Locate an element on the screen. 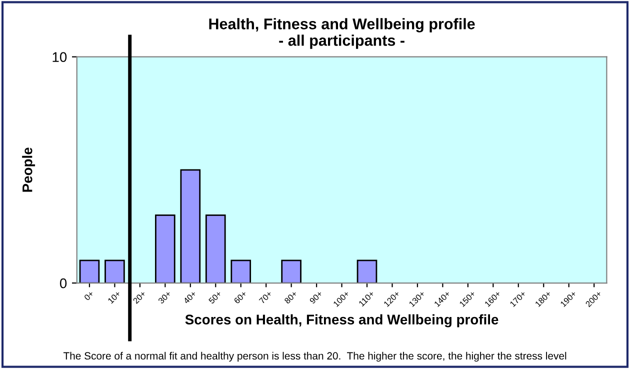 This screenshot has height=369, width=630. x-tick-label: 40+ is located at coordinates (189, 297).